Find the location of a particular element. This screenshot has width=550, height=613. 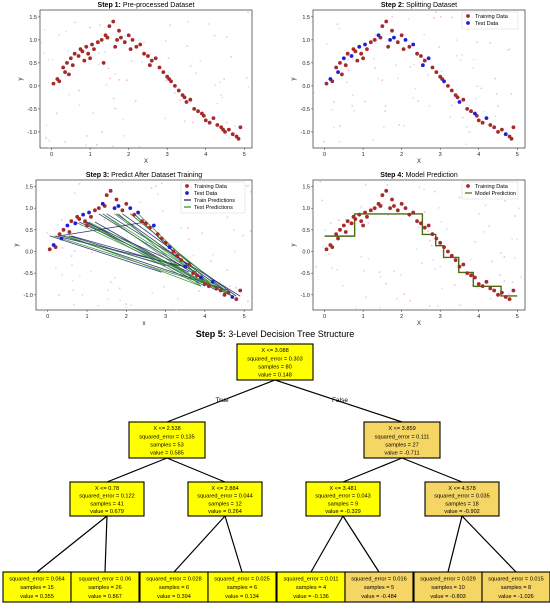

tree-node-line: samples = 80 is located at coordinates (274, 367).